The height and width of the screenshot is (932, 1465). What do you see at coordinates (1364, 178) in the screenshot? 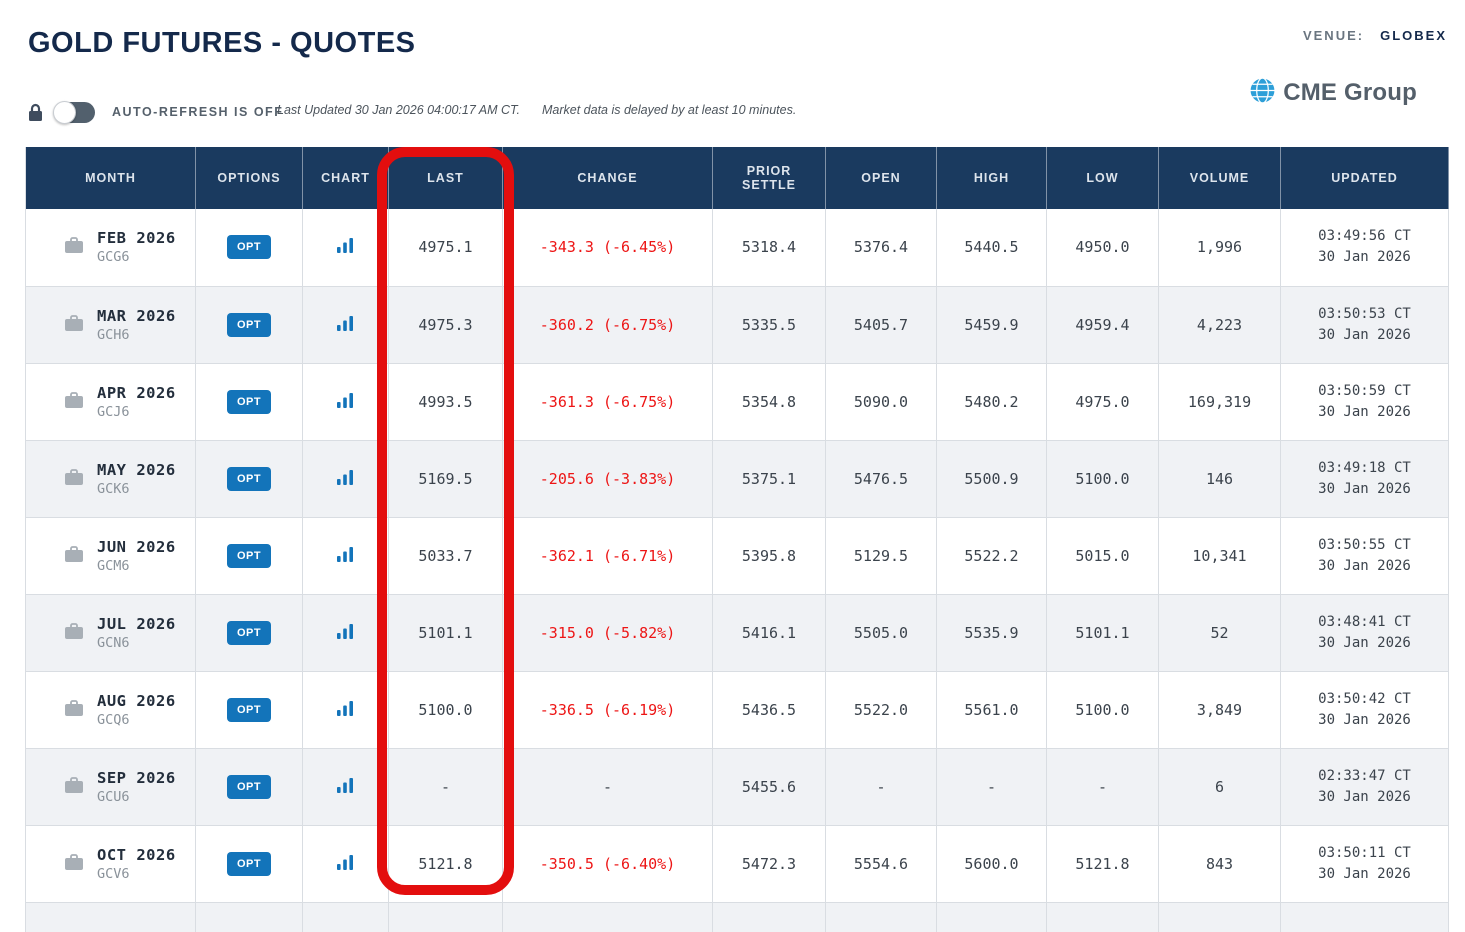
I see `column-header-updated: UPDATED` at bounding box center [1364, 178].